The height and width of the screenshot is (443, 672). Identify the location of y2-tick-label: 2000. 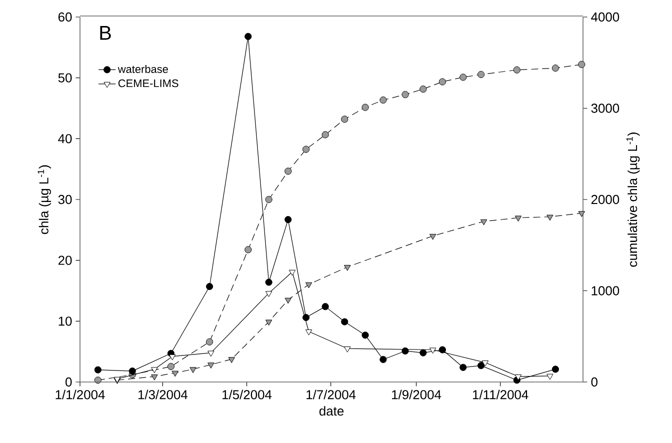
(605, 199).